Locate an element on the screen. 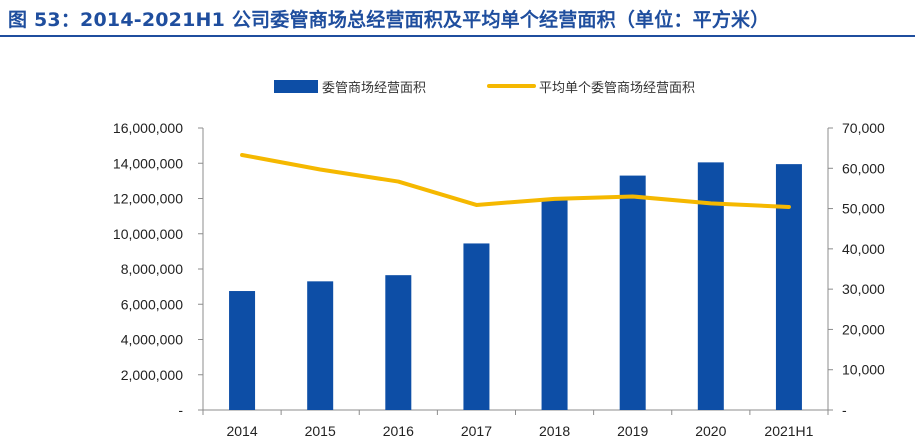 Image resolution: width=915 pixels, height=439 pixels. x-axis-tick-label: 2017 is located at coordinates (476, 431).